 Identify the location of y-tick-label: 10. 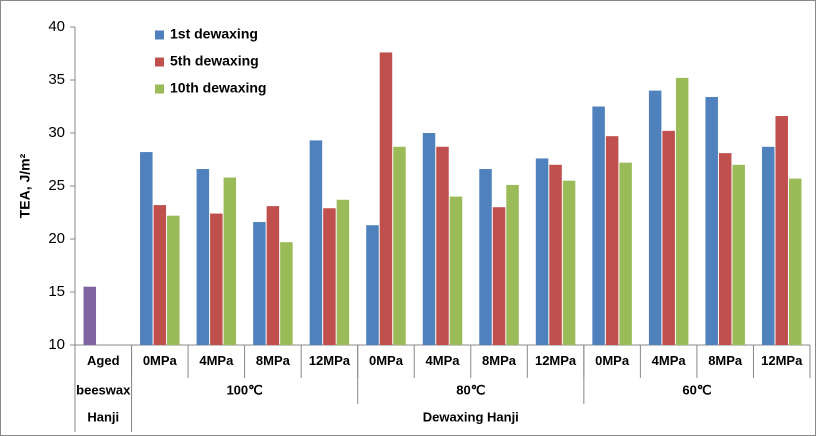
(56, 344).